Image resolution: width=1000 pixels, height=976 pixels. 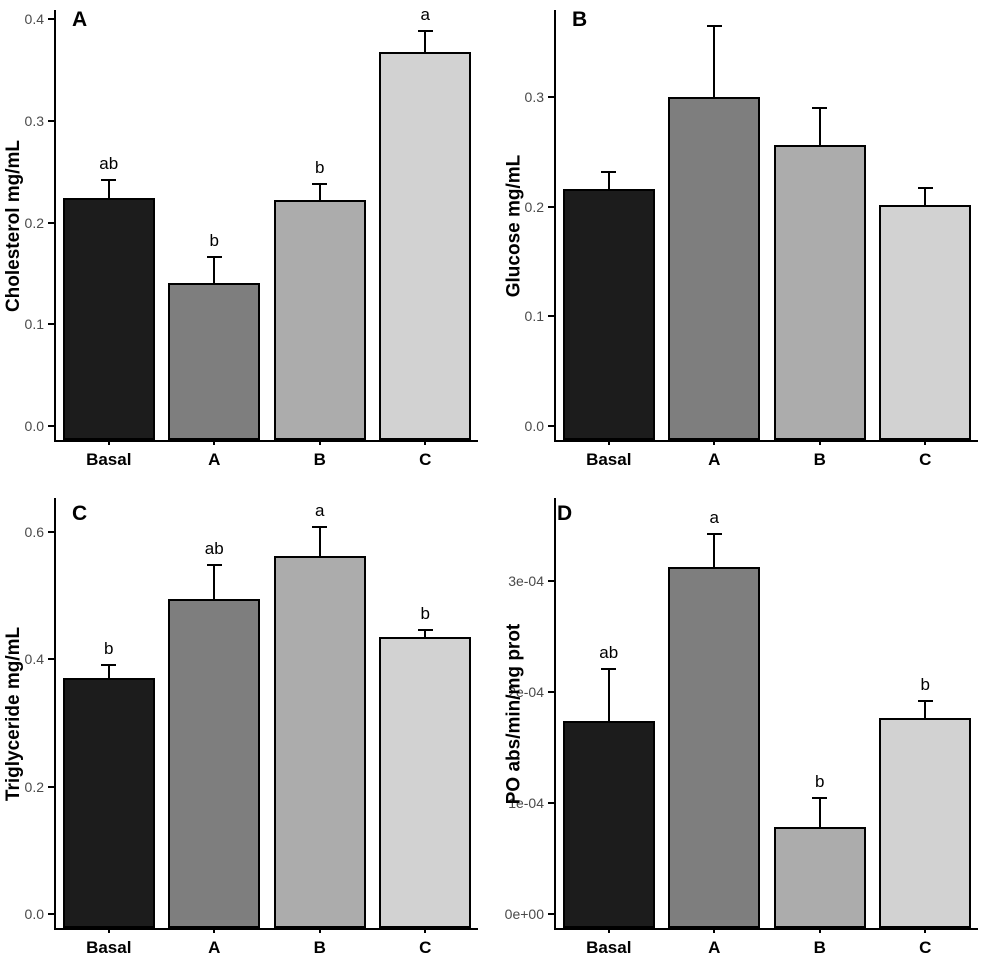 I want to click on y-axis-title: Cholesterol mg/mL, so click(x=14, y=226).